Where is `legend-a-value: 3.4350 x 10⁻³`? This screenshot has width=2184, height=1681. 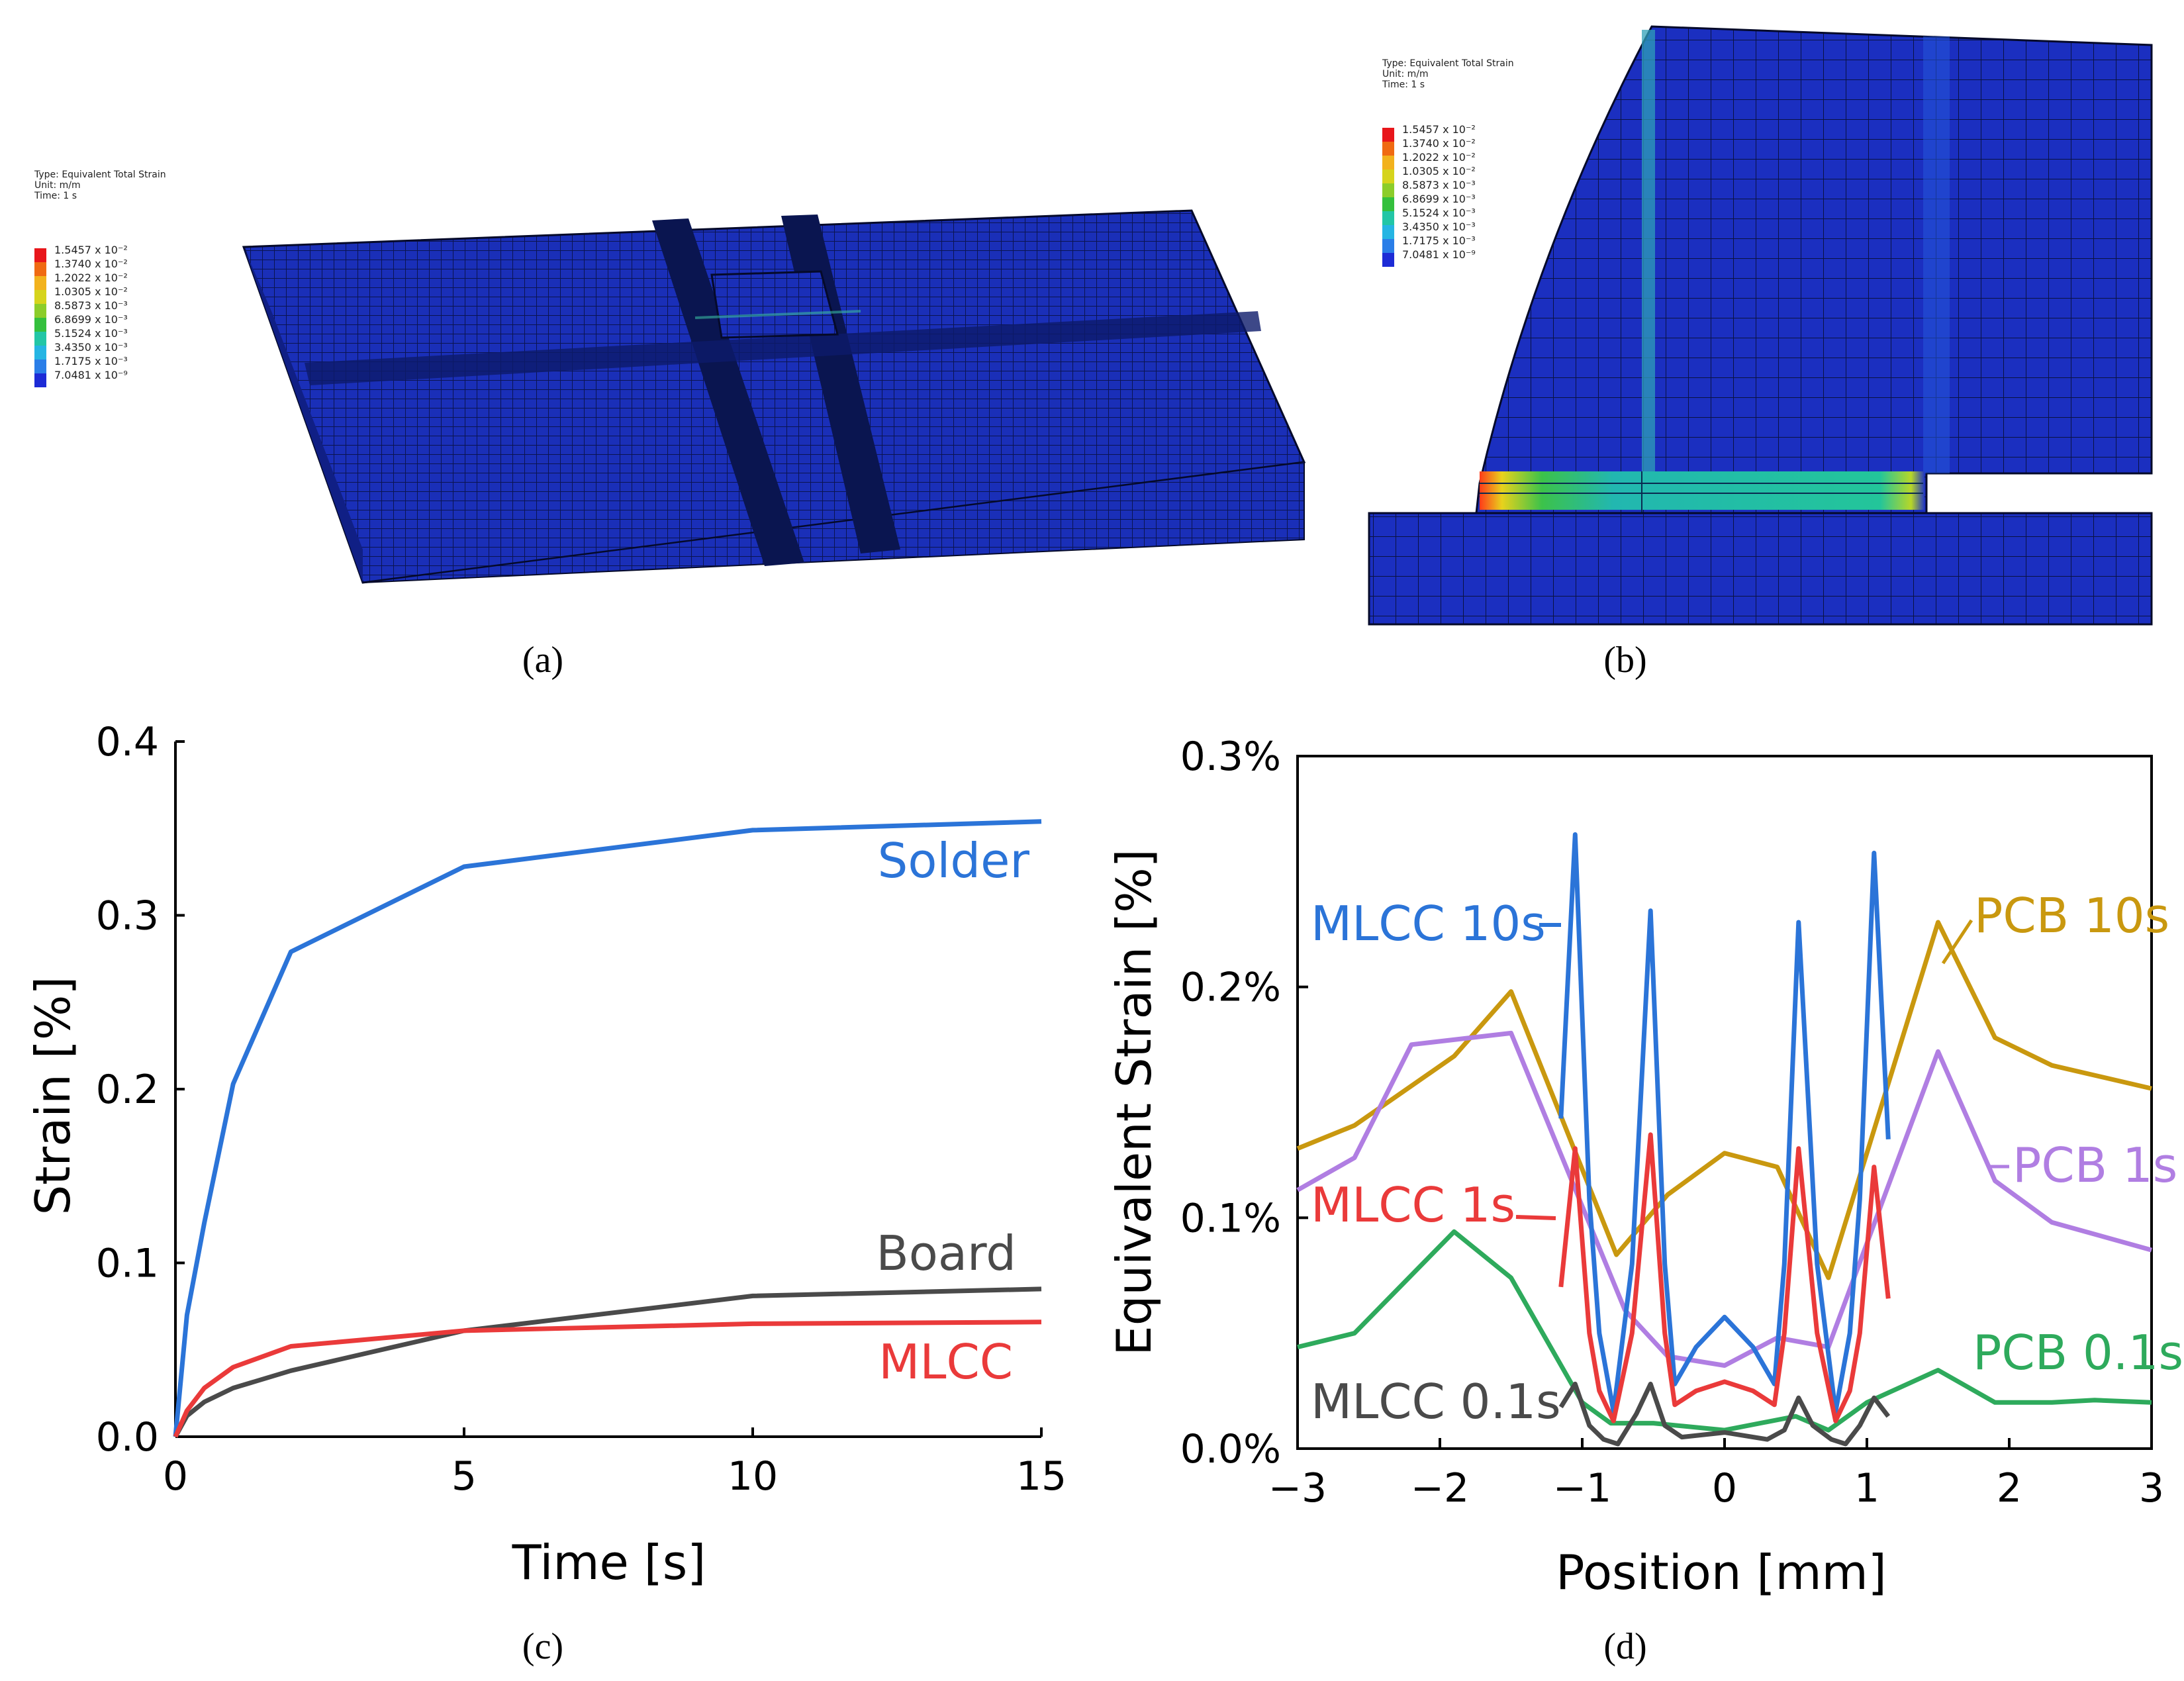 legend-a-value: 3.4350 x 10⁻³ is located at coordinates (91, 347).